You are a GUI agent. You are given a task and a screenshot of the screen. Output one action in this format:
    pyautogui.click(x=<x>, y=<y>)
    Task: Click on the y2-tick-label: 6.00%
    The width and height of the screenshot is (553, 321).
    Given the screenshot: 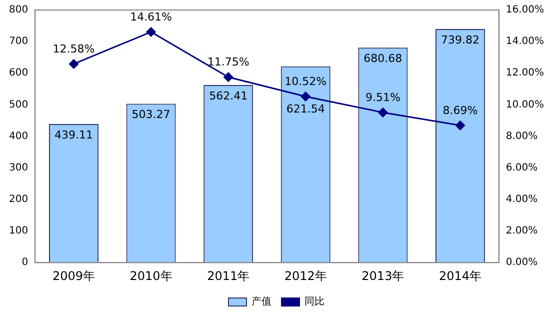 What is the action you would take?
    pyautogui.click(x=522, y=168)
    